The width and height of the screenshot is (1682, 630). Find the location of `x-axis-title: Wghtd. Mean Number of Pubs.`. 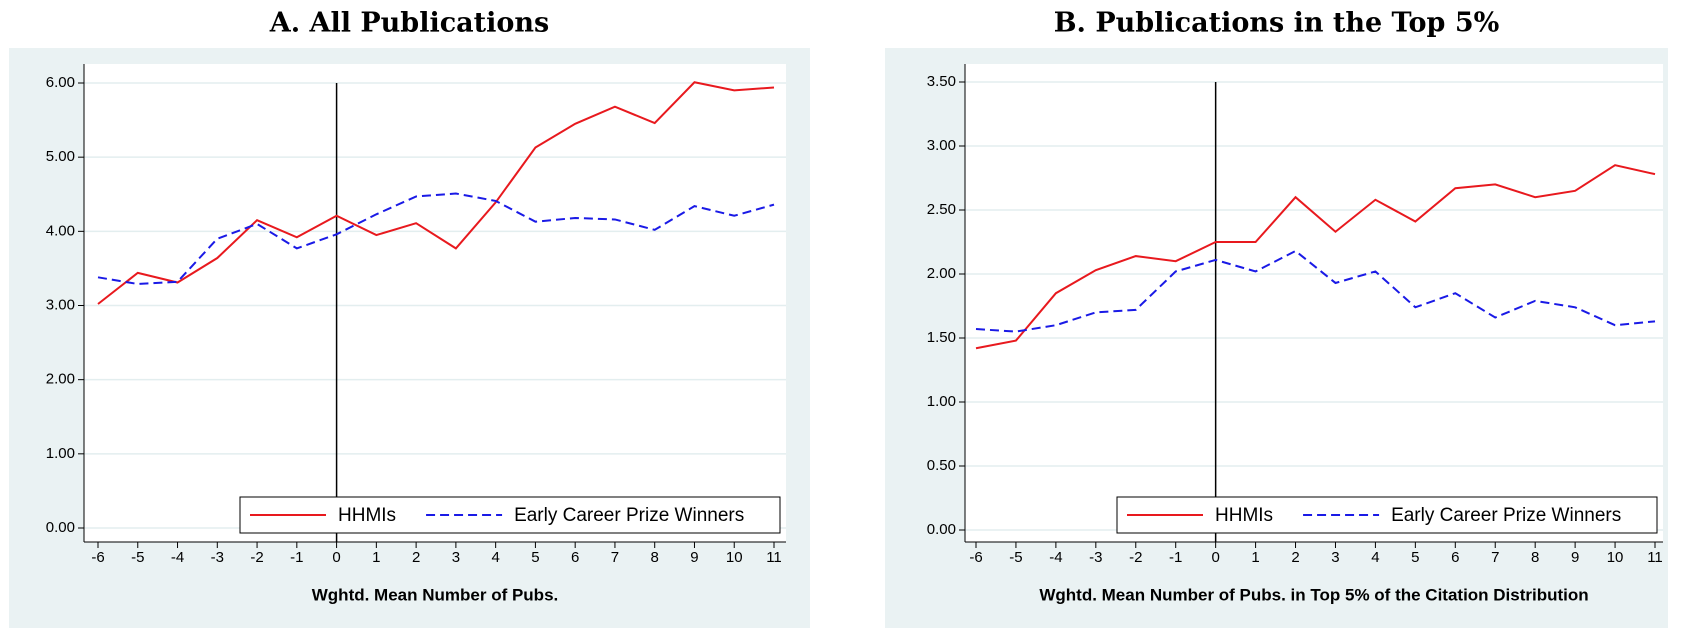

x-axis-title: Wghtd. Mean Number of Pubs. is located at coordinates (435, 594).